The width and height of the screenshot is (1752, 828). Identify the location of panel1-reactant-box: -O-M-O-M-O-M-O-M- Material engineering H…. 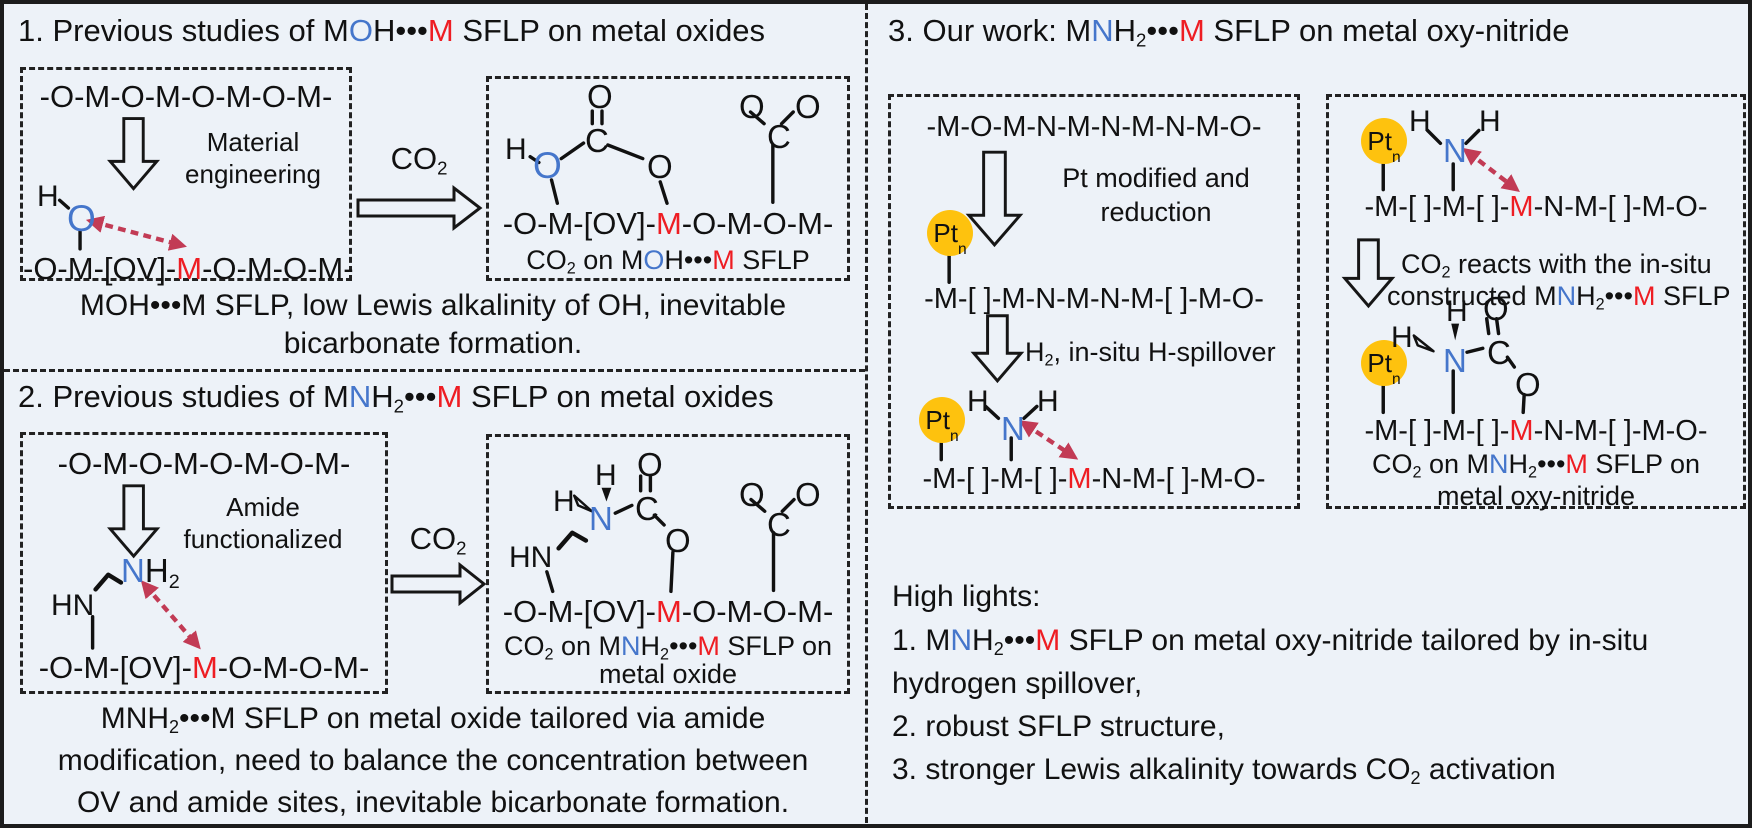
(187, 176).